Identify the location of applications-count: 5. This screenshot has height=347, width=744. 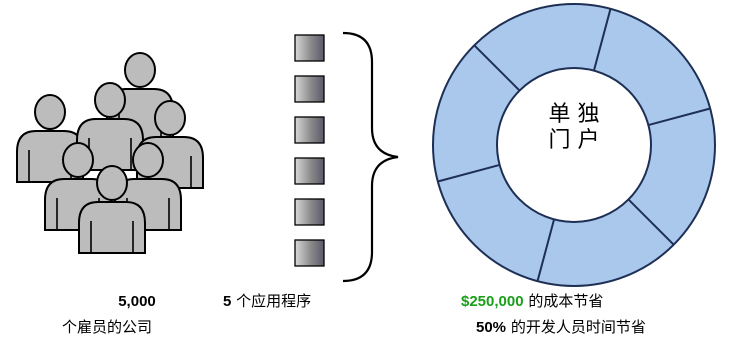
(227, 301).